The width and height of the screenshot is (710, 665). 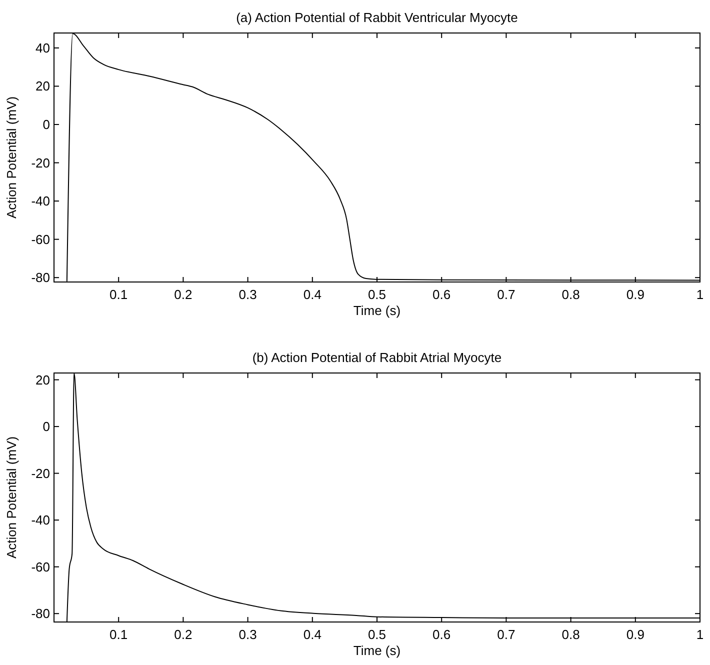 What do you see at coordinates (377, 357) in the screenshot?
I see `chart-title: (b) Action Potential of Rabbit Atrial Myocyte` at bounding box center [377, 357].